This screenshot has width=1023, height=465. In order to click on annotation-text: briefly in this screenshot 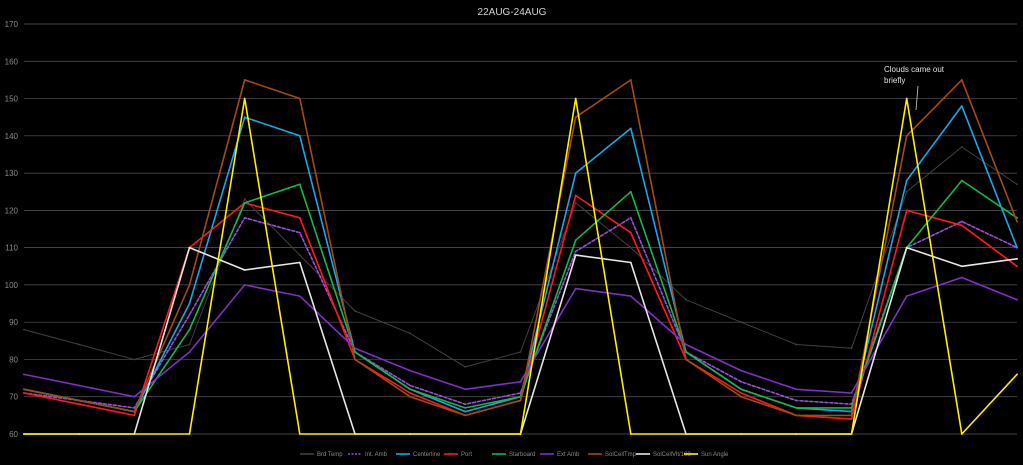, I will do `click(894, 80)`.